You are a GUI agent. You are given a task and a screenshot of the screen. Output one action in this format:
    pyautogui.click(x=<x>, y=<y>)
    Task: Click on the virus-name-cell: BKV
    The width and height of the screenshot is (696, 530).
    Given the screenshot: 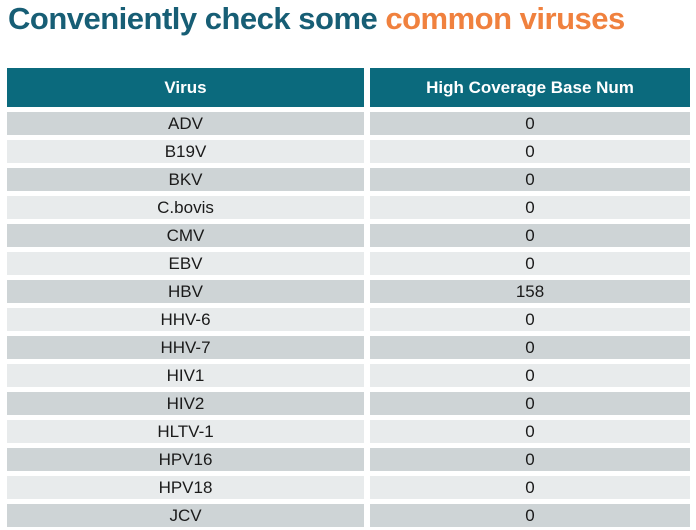 What is the action you would take?
    pyautogui.click(x=185, y=179)
    